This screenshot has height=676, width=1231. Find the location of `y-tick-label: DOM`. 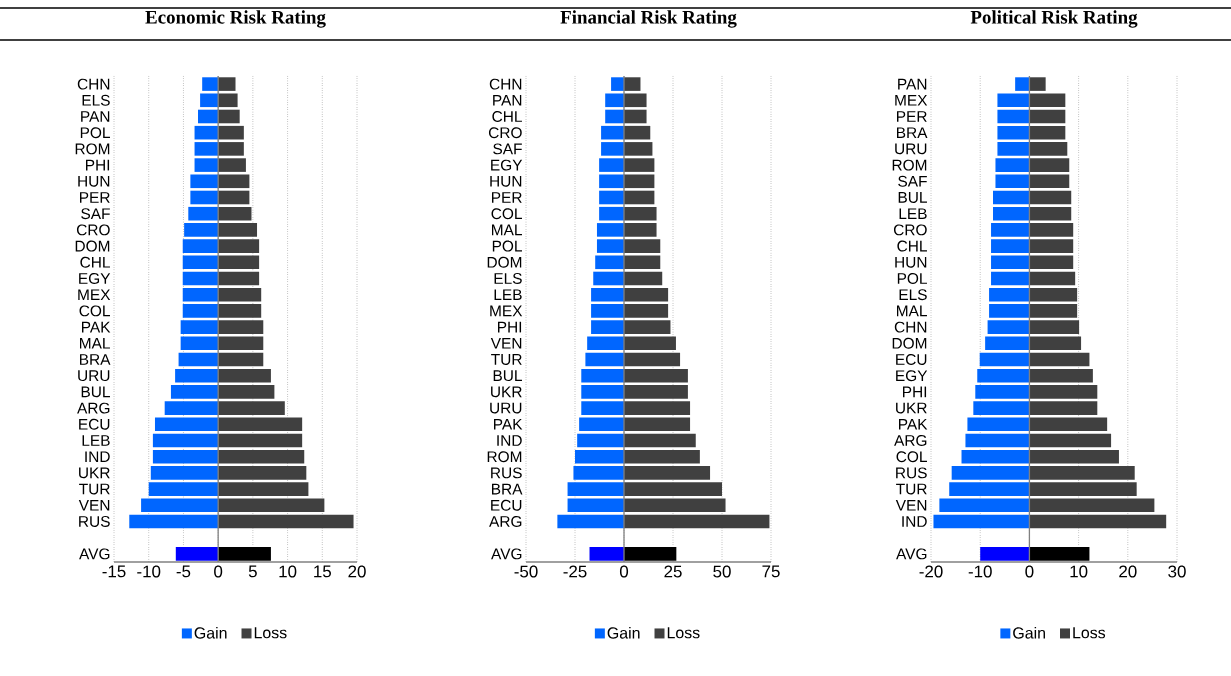

y-tick-label: DOM is located at coordinates (92, 246).